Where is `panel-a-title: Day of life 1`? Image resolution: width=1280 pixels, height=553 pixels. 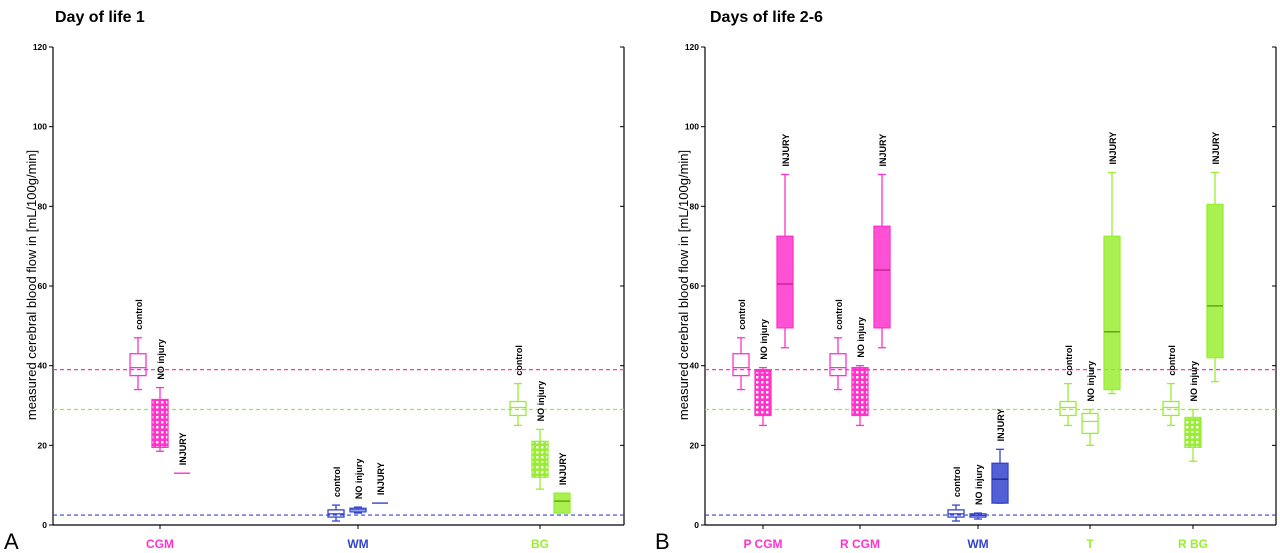 panel-a-title: Day of life 1 is located at coordinates (100, 17).